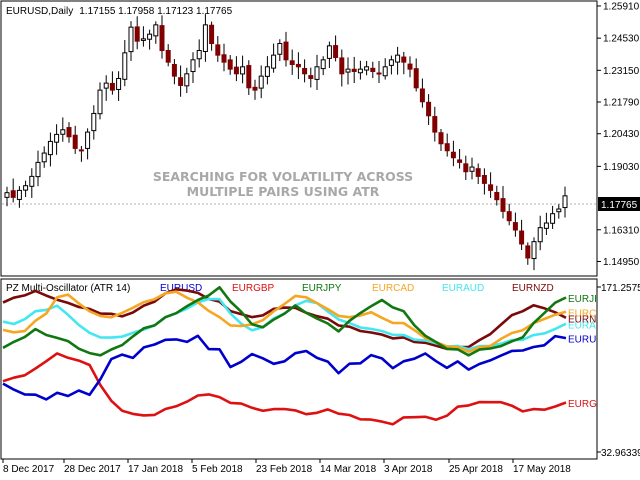  Describe the element at coordinates (621, 167) in the screenshot. I see `price-tick-label: 1.19030` at that location.